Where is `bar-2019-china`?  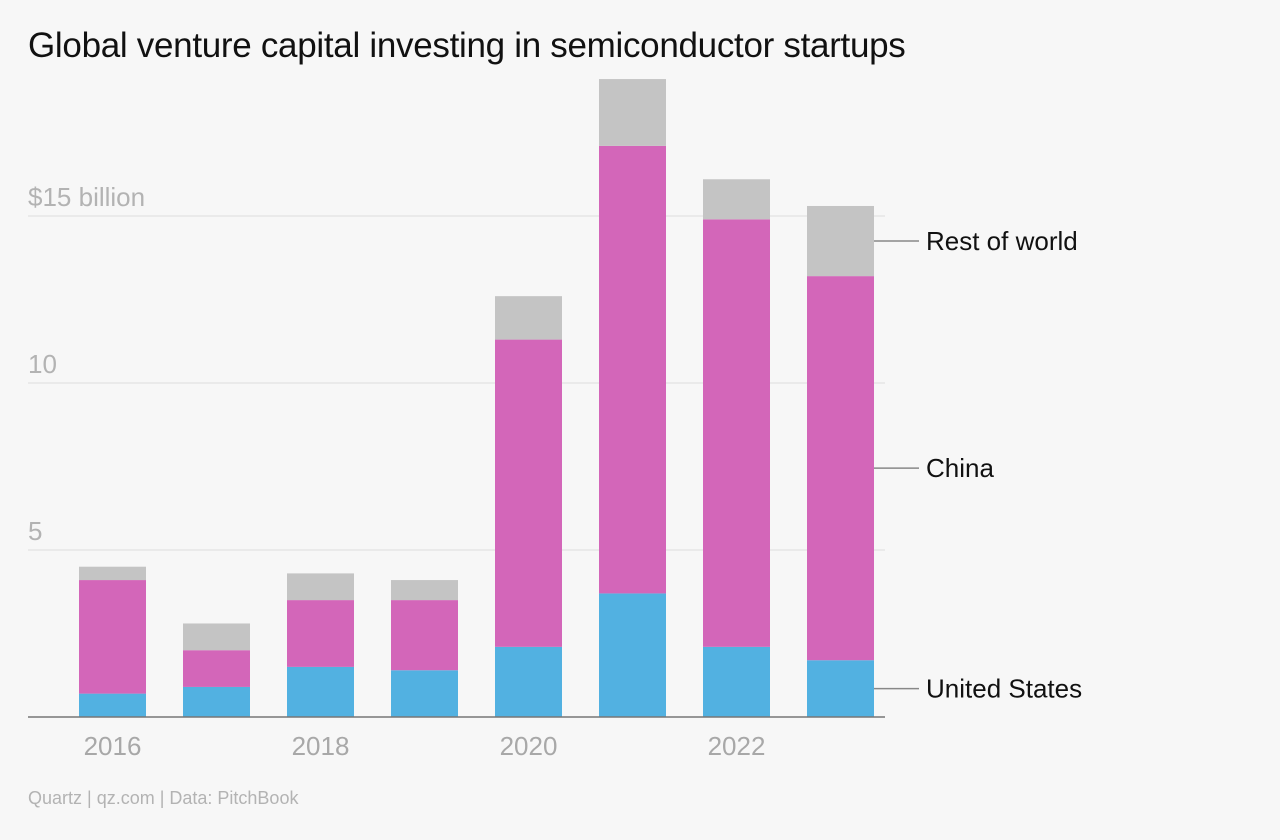 bar-2019-china is located at coordinates (424, 635).